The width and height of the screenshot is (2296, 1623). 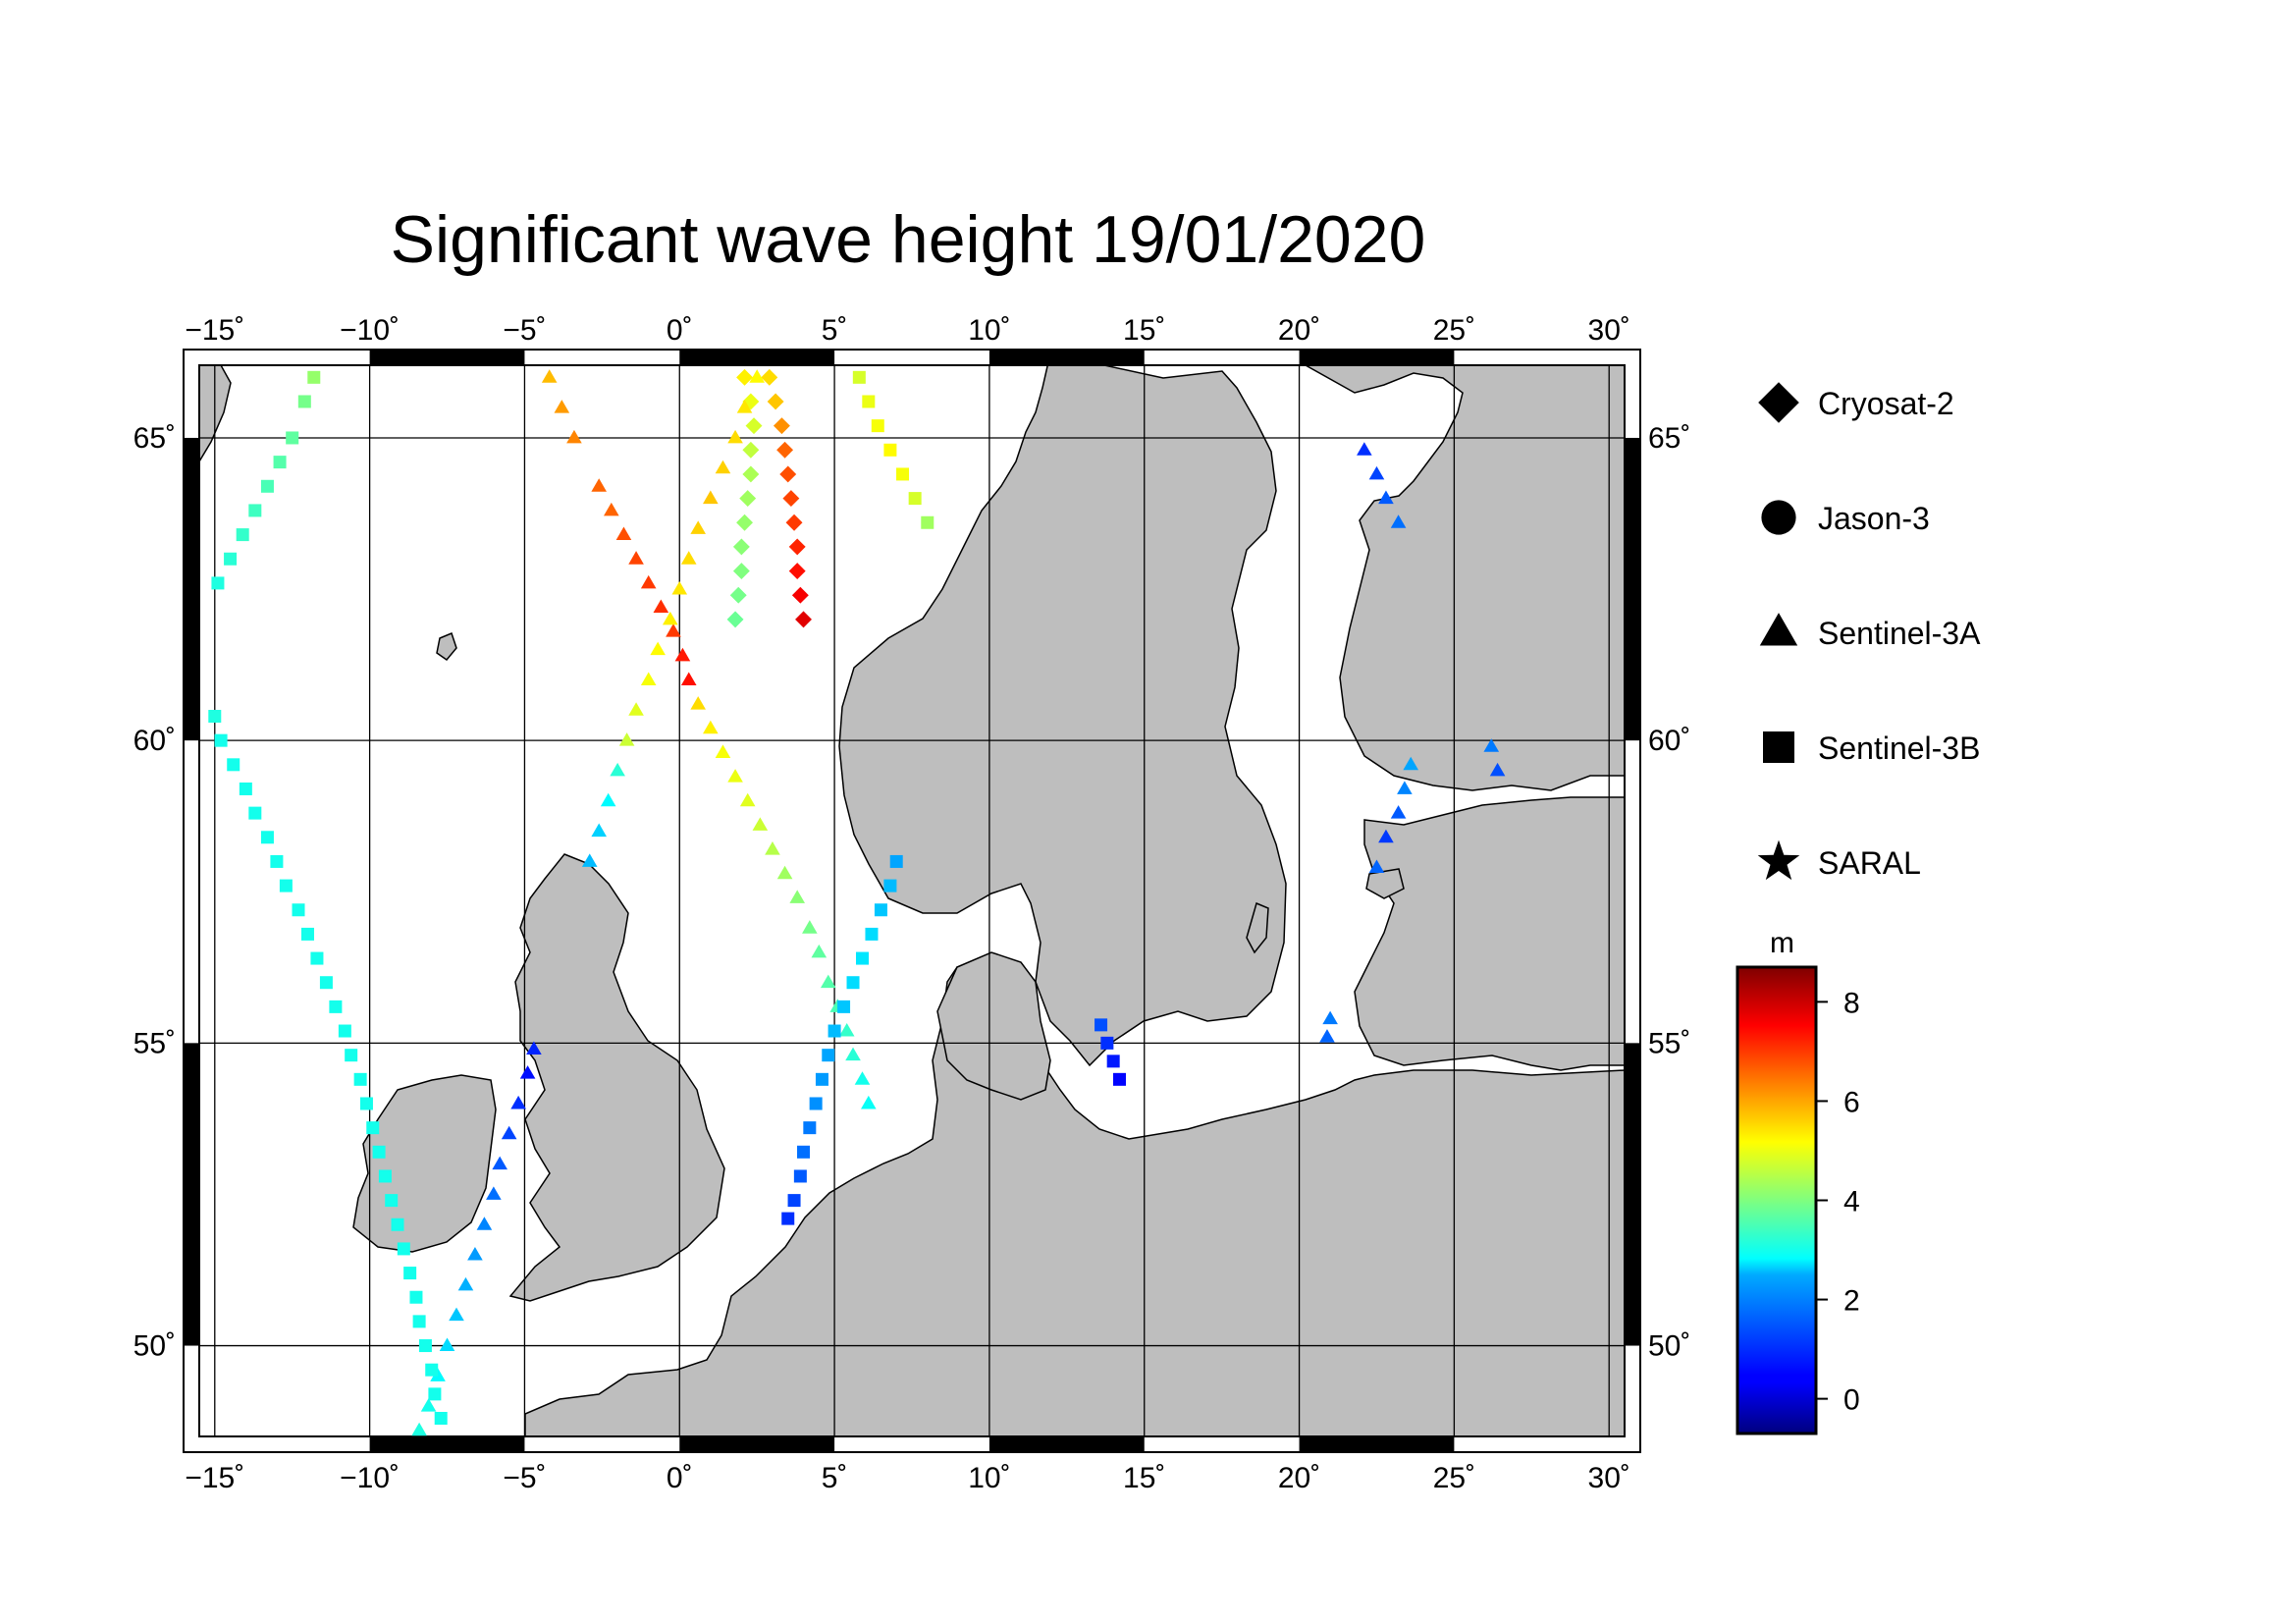 What do you see at coordinates (1778, 747) in the screenshot?
I see `legend-symbol-square` at bounding box center [1778, 747].